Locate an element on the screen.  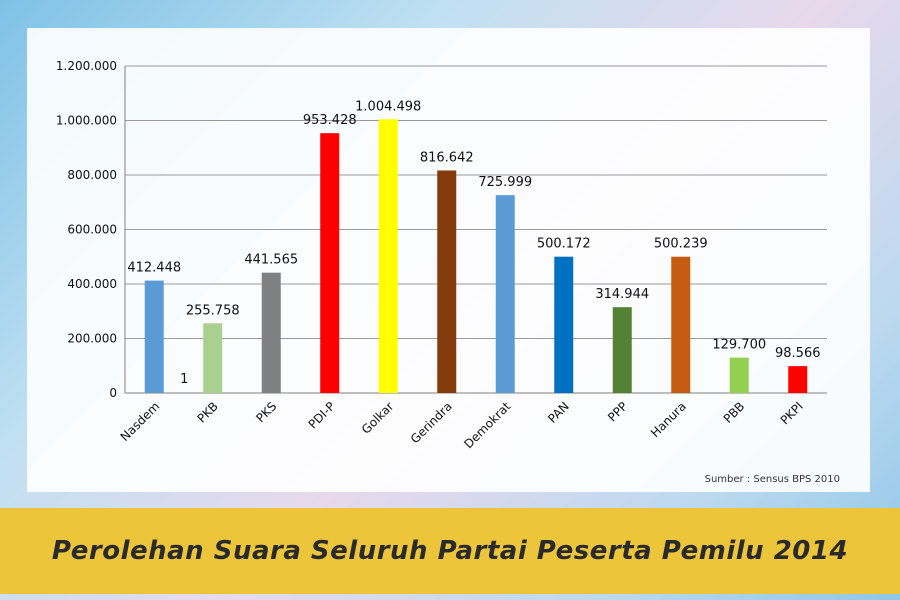
y-tick-label: 600.000 is located at coordinates (92, 230).